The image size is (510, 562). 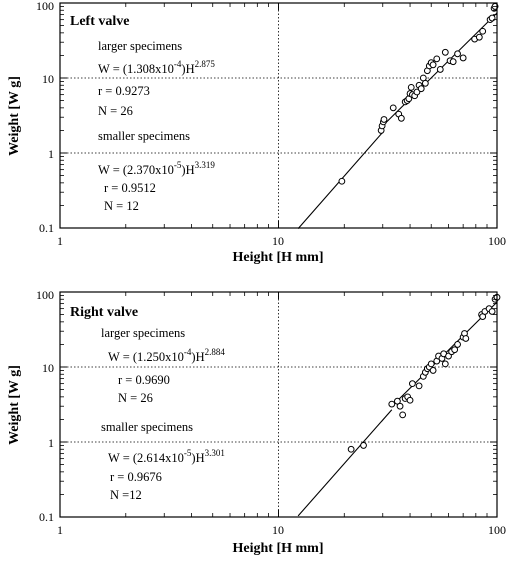 What do you see at coordinates (136, 477) in the screenshot?
I see `right-smaller-r: r = 0.9676` at bounding box center [136, 477].